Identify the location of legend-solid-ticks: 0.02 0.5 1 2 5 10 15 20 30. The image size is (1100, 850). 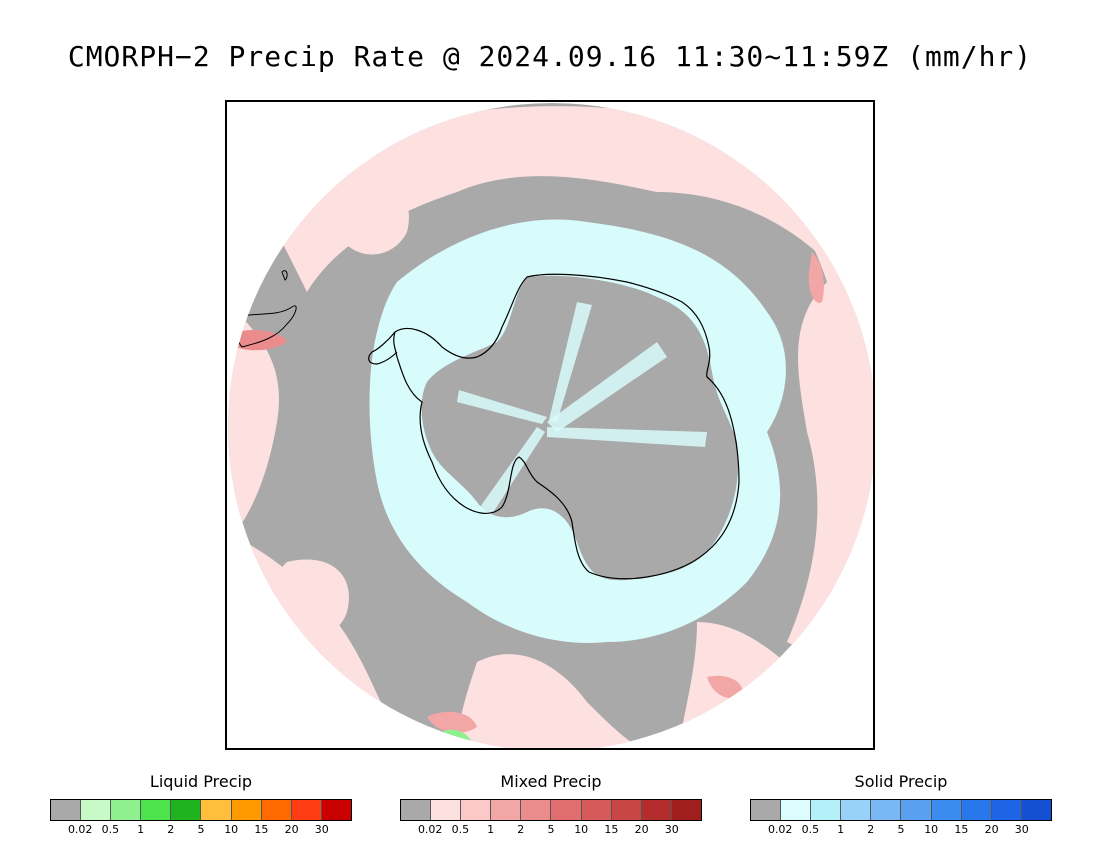
(901, 828).